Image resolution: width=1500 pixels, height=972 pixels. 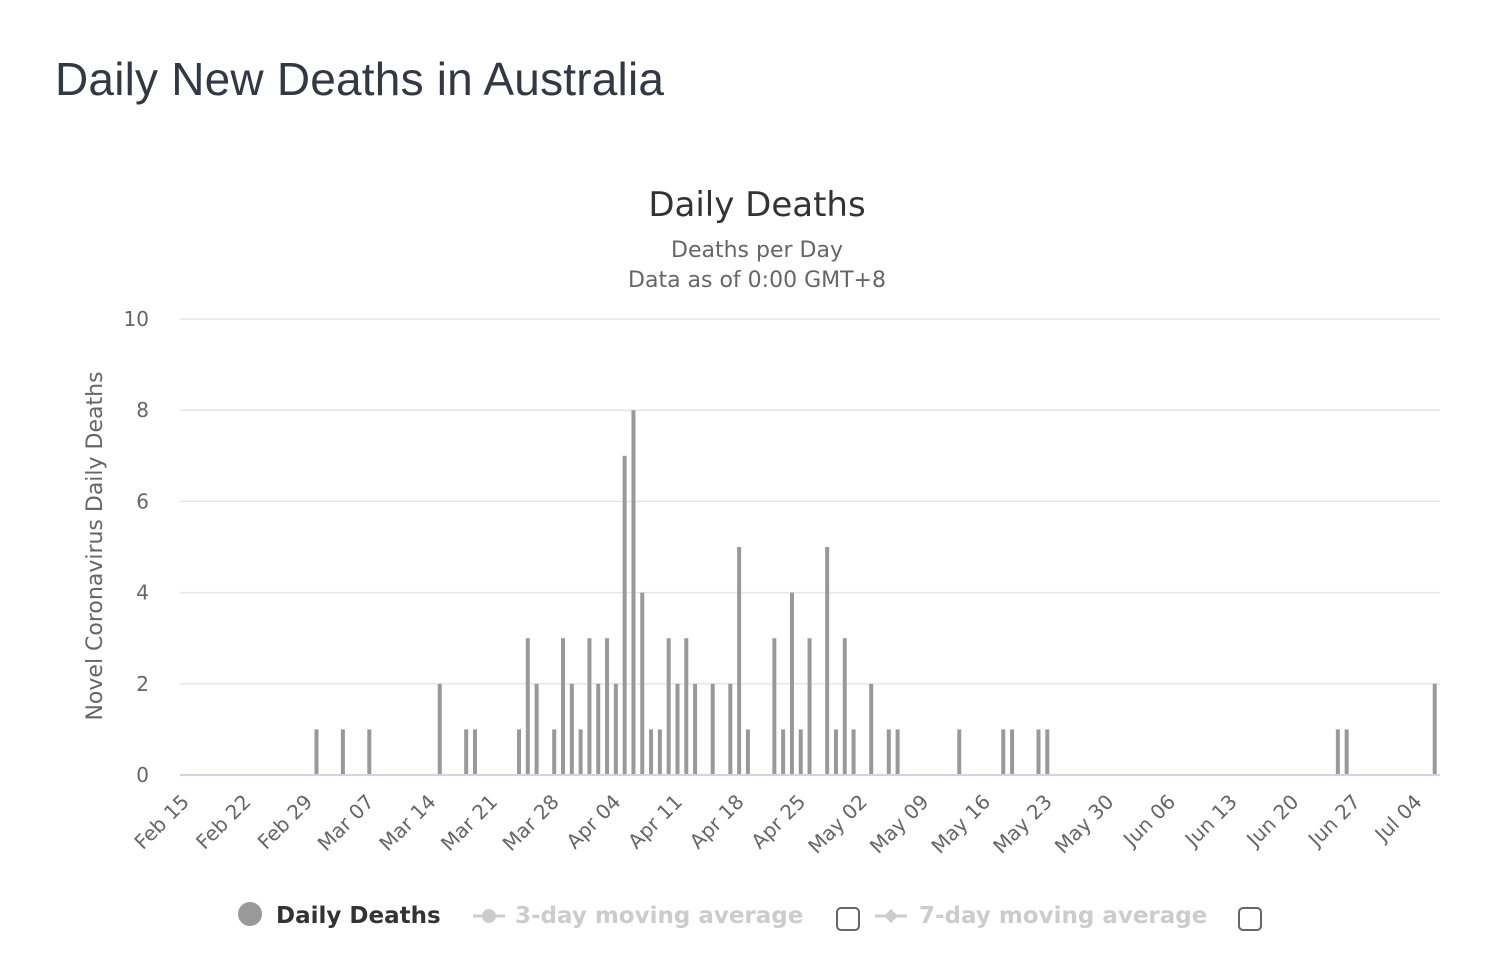 What do you see at coordinates (757, 280) in the screenshot?
I see `chart-subtitle-line2: Data as of 0:00 GMT+8` at bounding box center [757, 280].